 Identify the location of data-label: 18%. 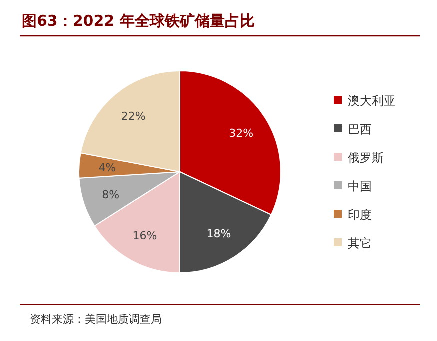
(219, 233).